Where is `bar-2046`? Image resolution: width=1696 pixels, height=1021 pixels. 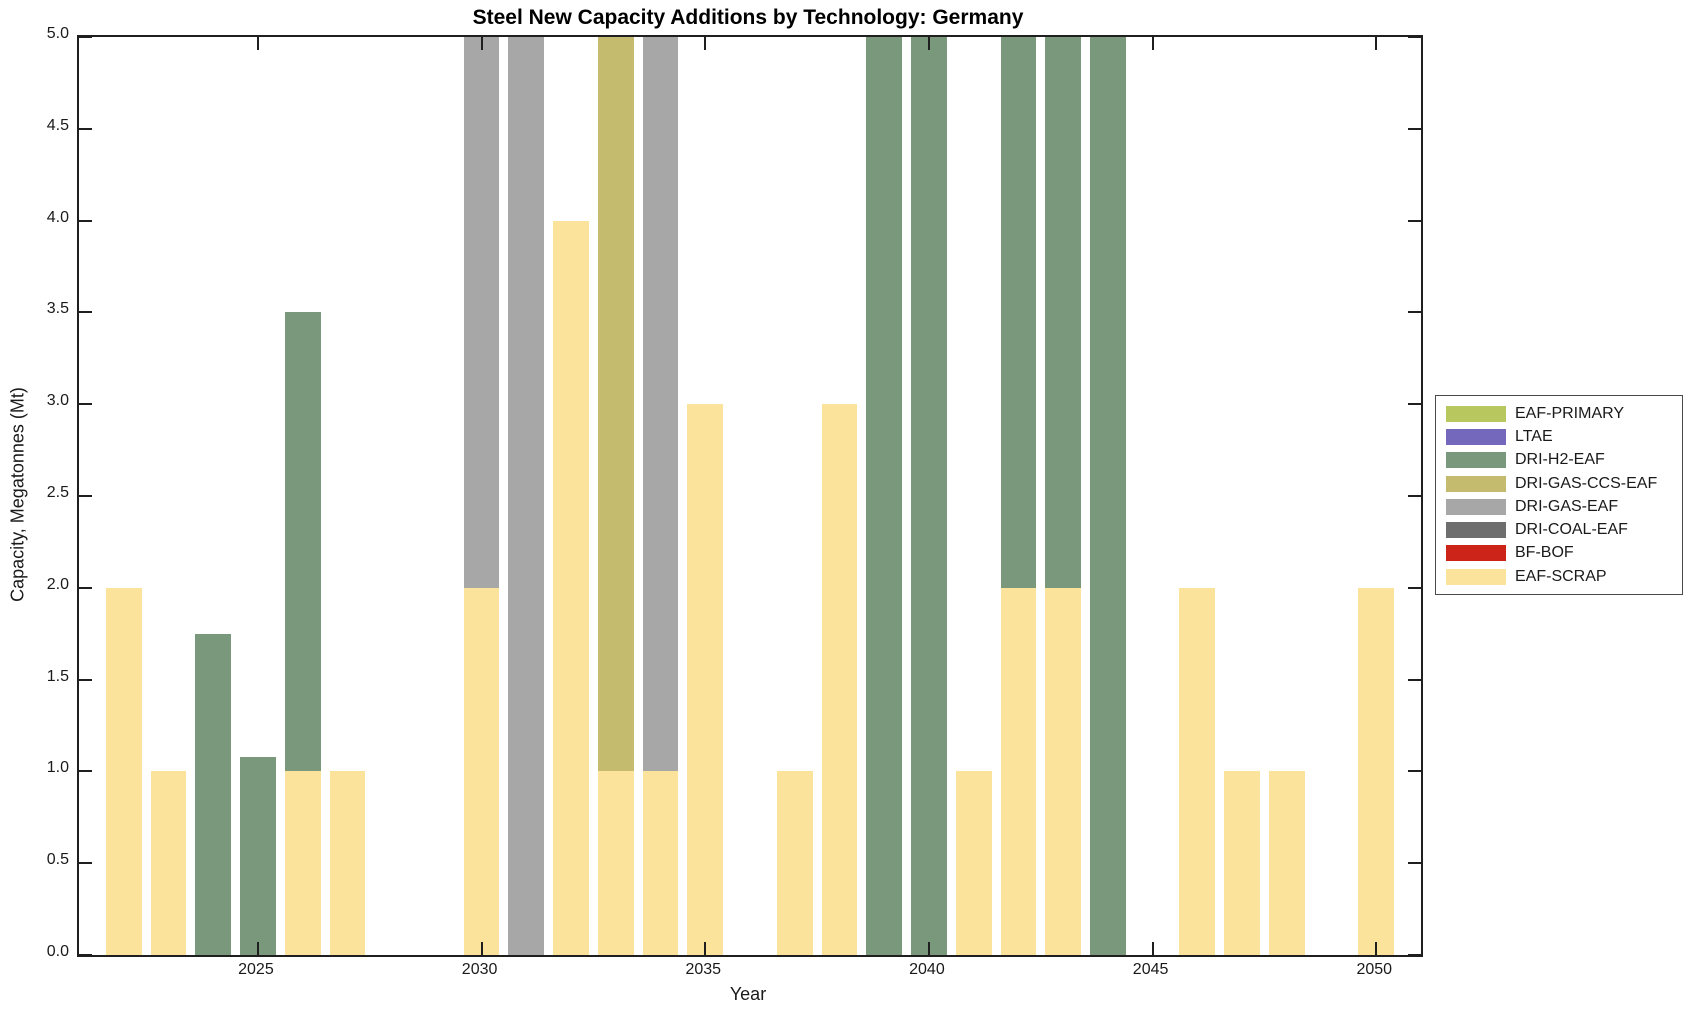 bar-2046 is located at coordinates (1197, 771).